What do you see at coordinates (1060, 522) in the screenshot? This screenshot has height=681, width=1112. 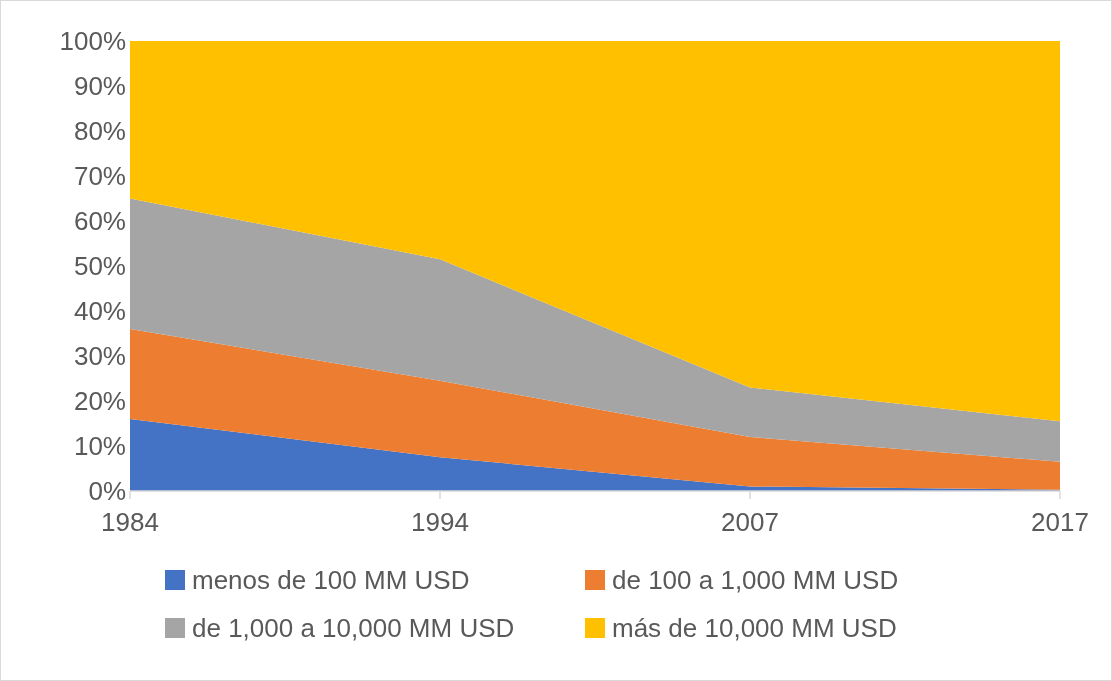 I see `x-tick-label: 2017` at bounding box center [1060, 522].